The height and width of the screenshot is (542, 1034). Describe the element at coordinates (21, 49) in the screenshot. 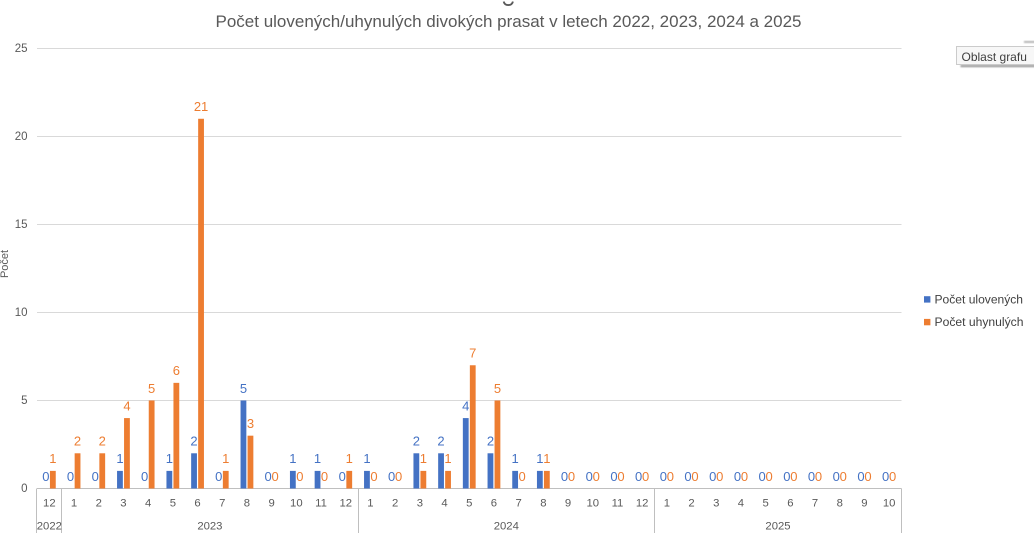

I see `svg-text: 25` at that location.